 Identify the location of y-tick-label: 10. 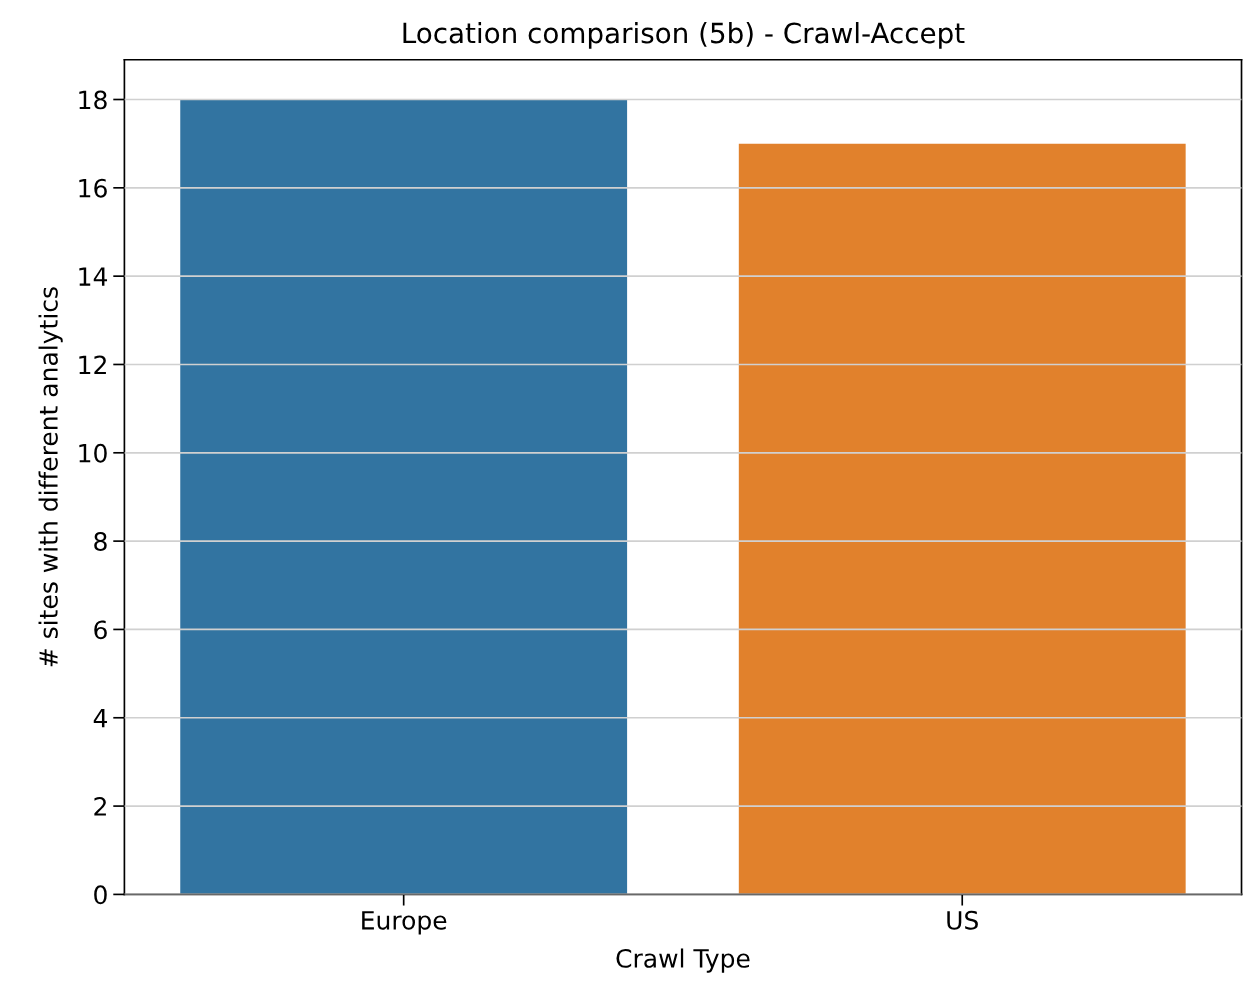
(93, 453).